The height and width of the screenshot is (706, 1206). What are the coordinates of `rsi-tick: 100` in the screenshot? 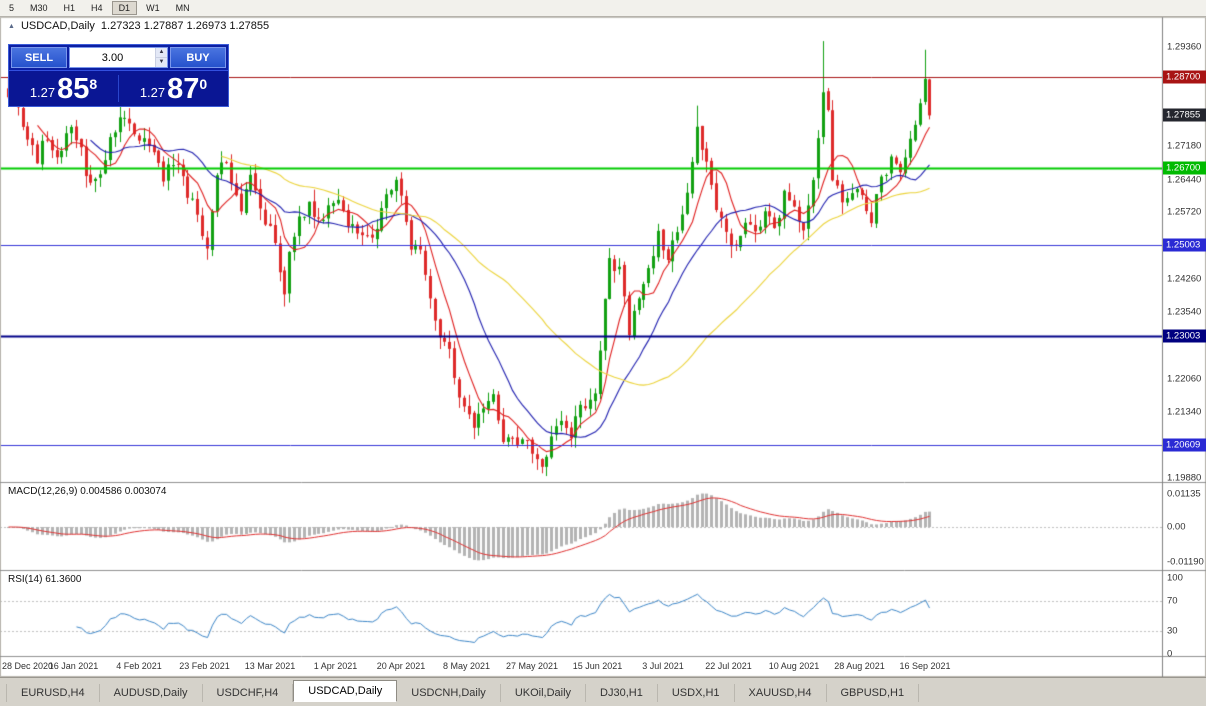 It's located at (1175, 578).